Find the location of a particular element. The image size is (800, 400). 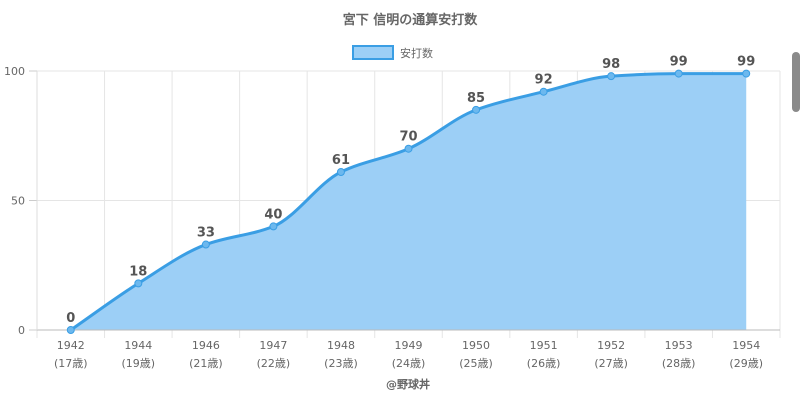

data-label: 98 is located at coordinates (611, 64).